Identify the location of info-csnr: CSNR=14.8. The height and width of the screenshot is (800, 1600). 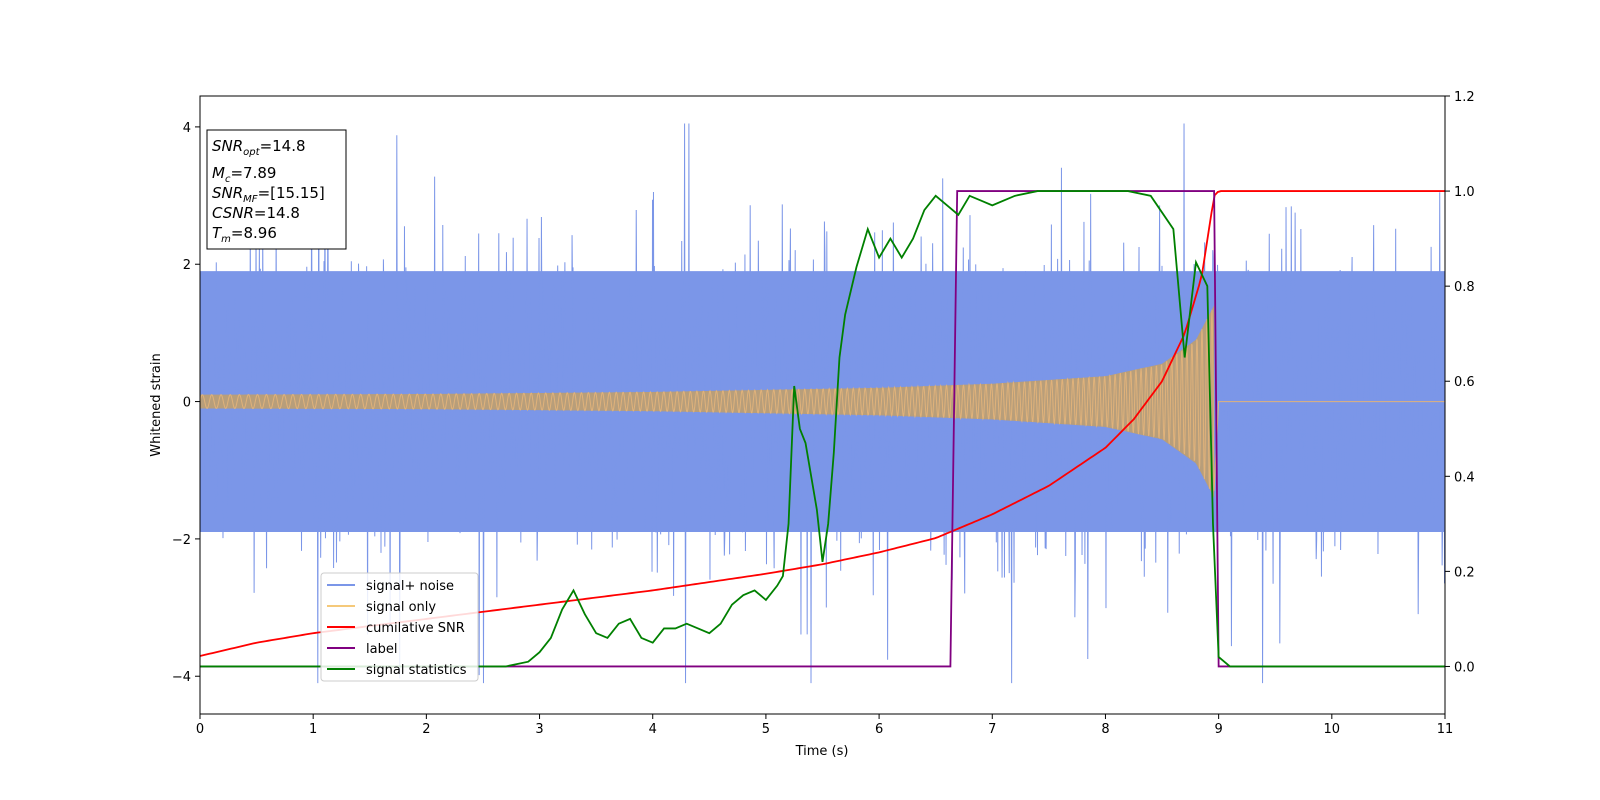
(256, 213).